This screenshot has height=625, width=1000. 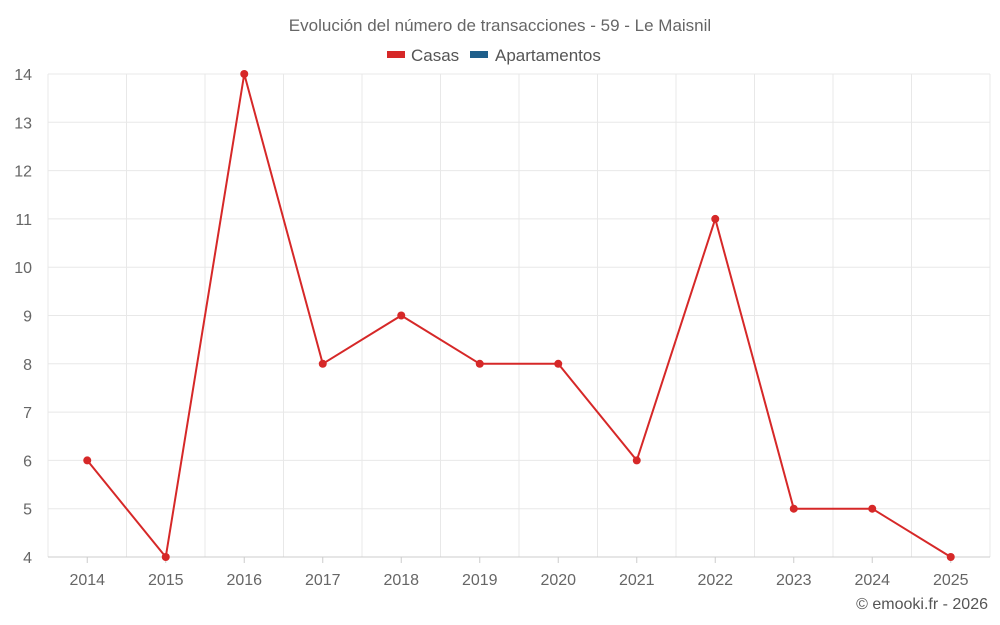 I want to click on legend-label-casas: Casas, so click(x=435, y=55).